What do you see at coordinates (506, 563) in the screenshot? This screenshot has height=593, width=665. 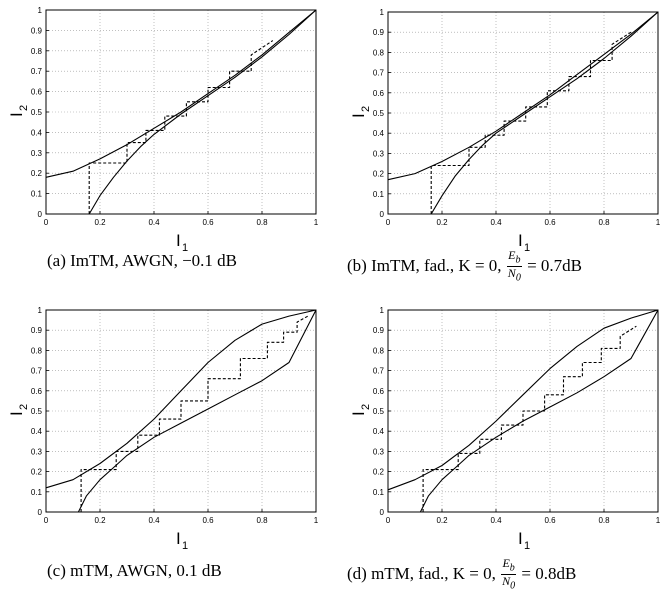 I see `caption-d-frac-num: E` at bounding box center [506, 563].